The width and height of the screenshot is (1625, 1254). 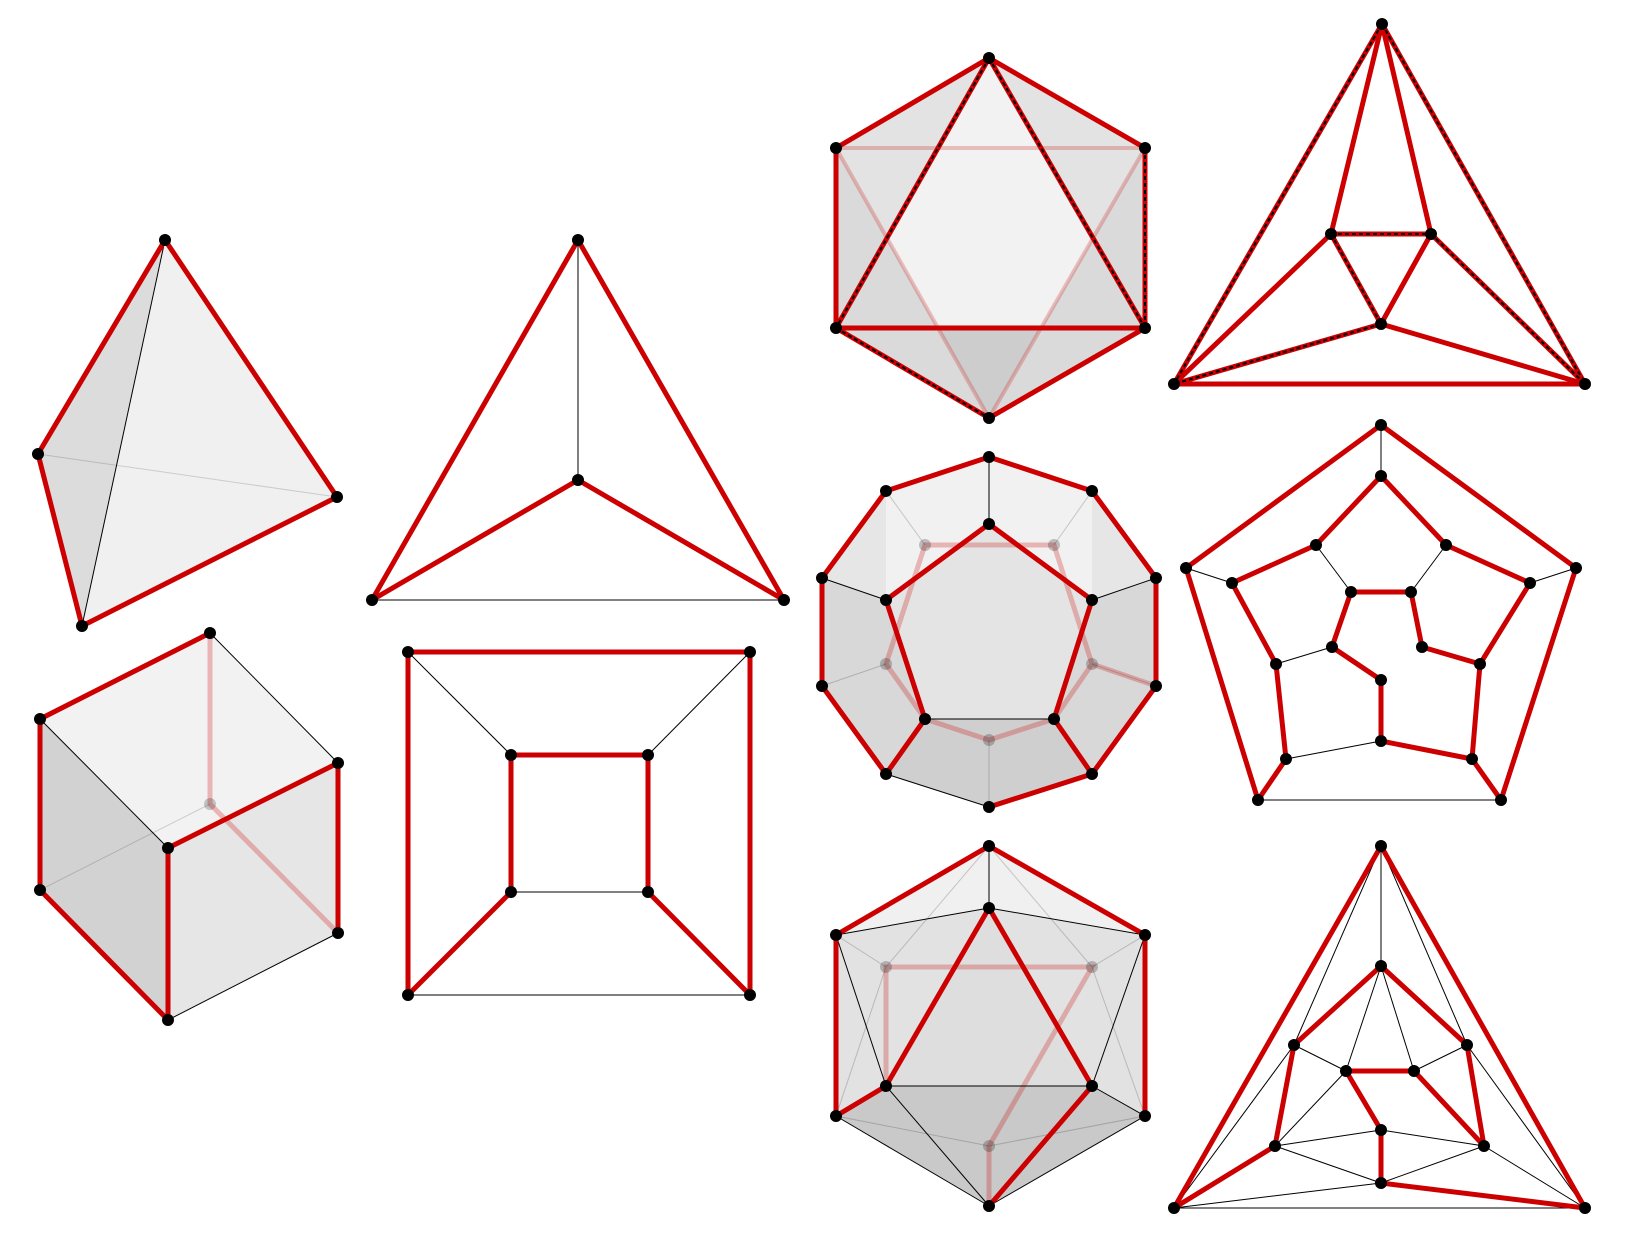 I want to click on cube-3d, so click(x=189, y=826).